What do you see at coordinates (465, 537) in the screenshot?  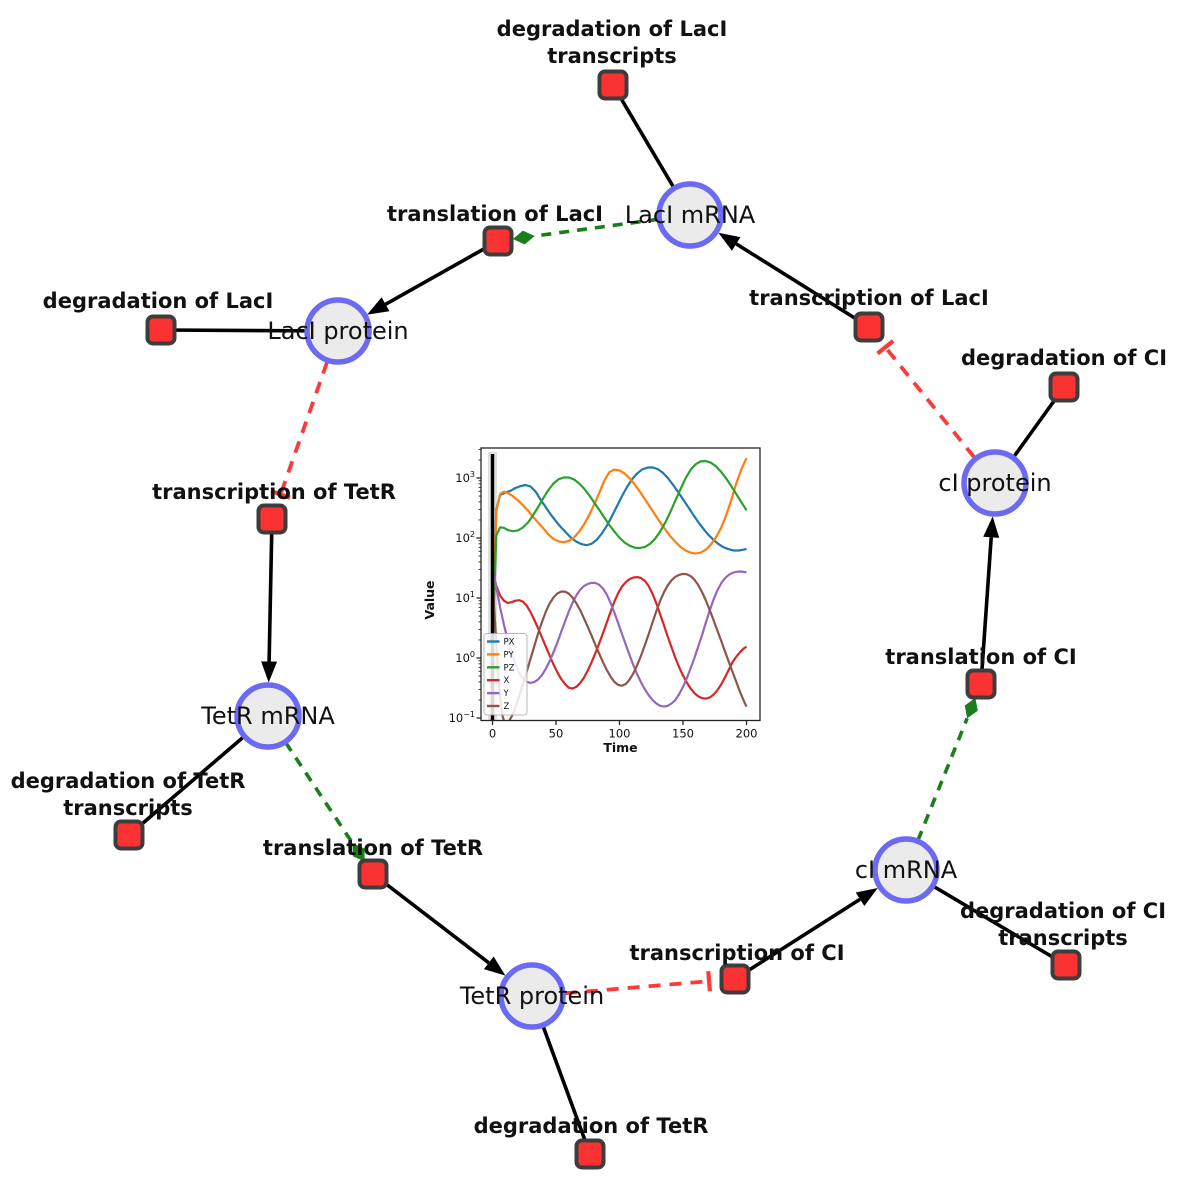 I see `y-tick-label: 10²` at bounding box center [465, 537].